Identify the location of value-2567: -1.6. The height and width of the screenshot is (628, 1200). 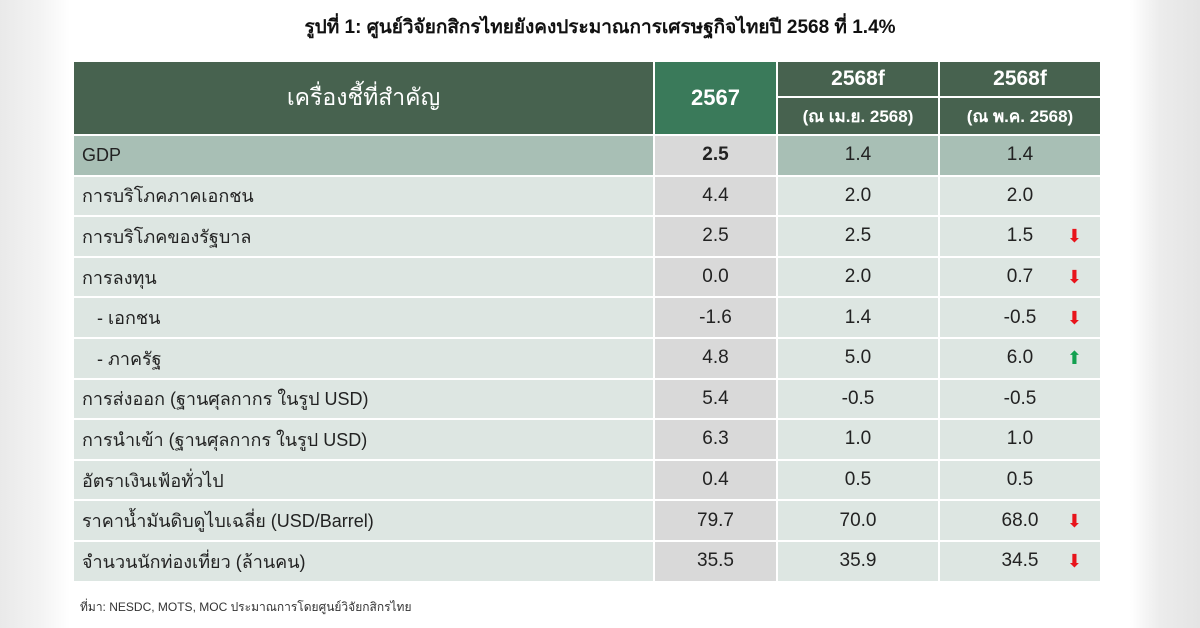
(715, 317).